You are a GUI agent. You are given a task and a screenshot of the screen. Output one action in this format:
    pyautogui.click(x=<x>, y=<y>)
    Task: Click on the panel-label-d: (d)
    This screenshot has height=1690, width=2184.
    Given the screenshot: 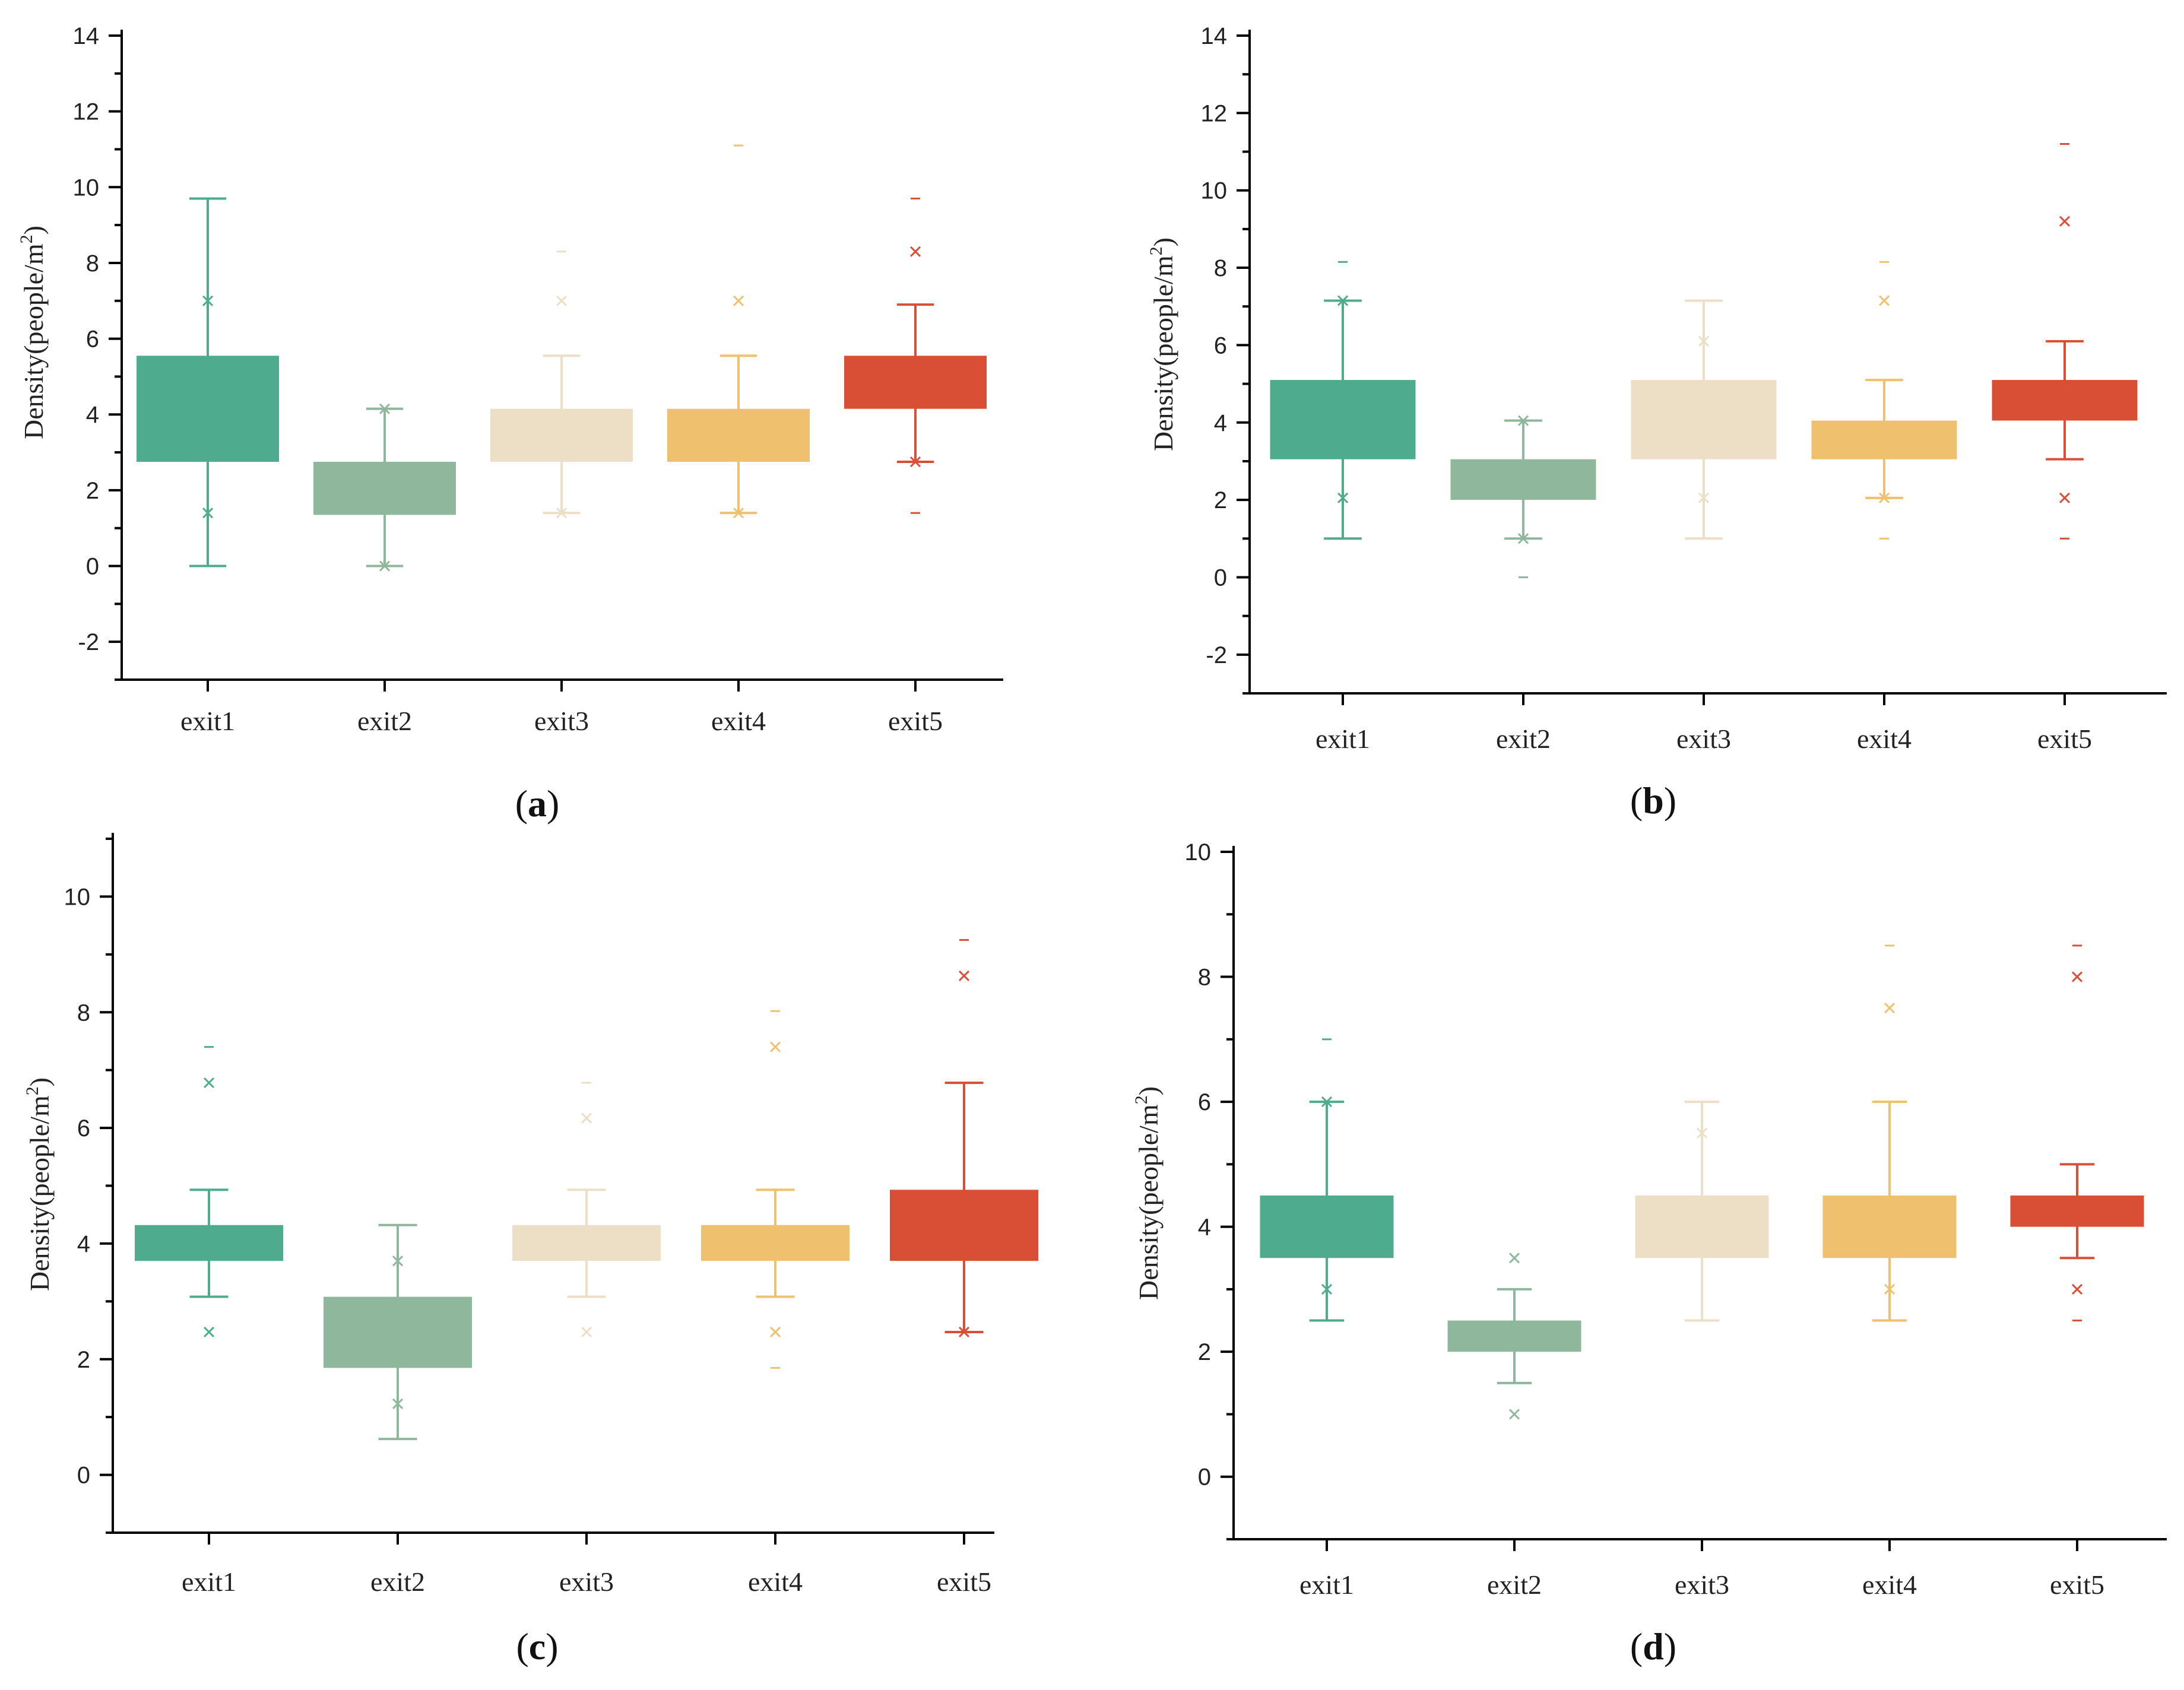 What is the action you would take?
    pyautogui.click(x=1653, y=1646)
    